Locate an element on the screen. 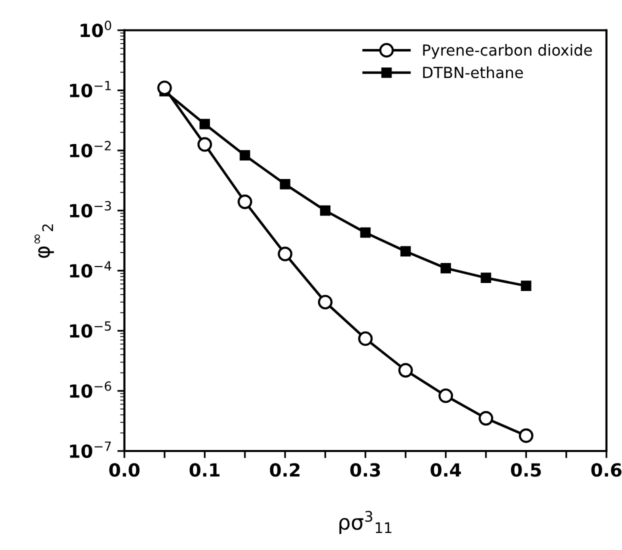  y-tick-label: 10$^{−6}$ is located at coordinates (91, 389).